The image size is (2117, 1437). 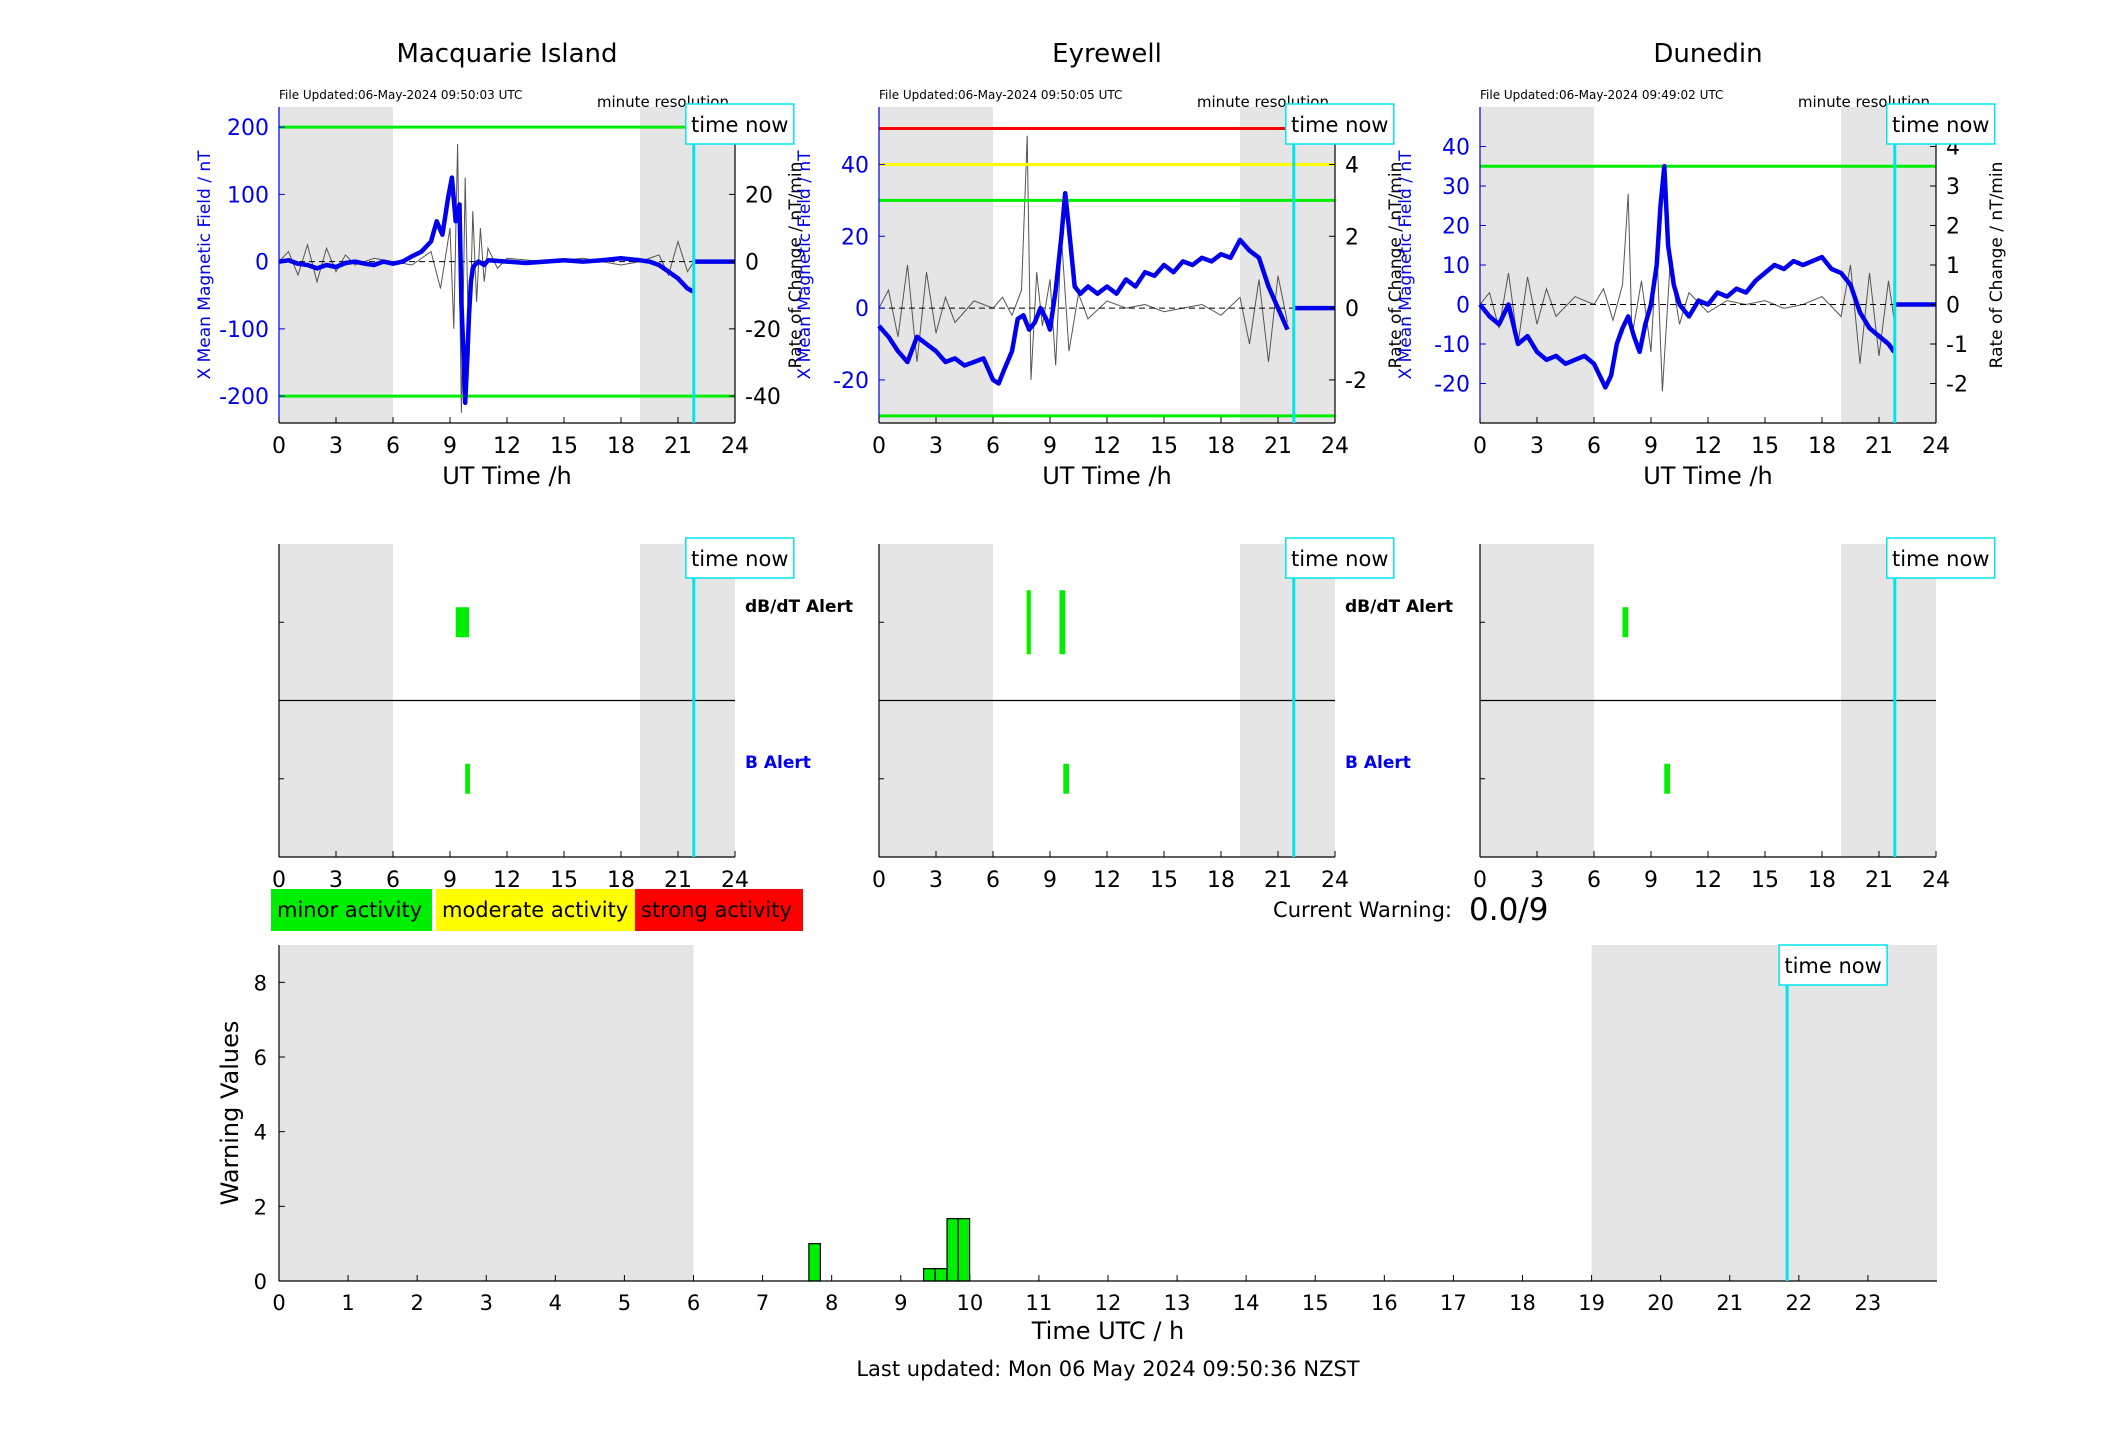 What do you see at coordinates (1352, 165) in the screenshot?
I see `right-tick-label: 4` at bounding box center [1352, 165].